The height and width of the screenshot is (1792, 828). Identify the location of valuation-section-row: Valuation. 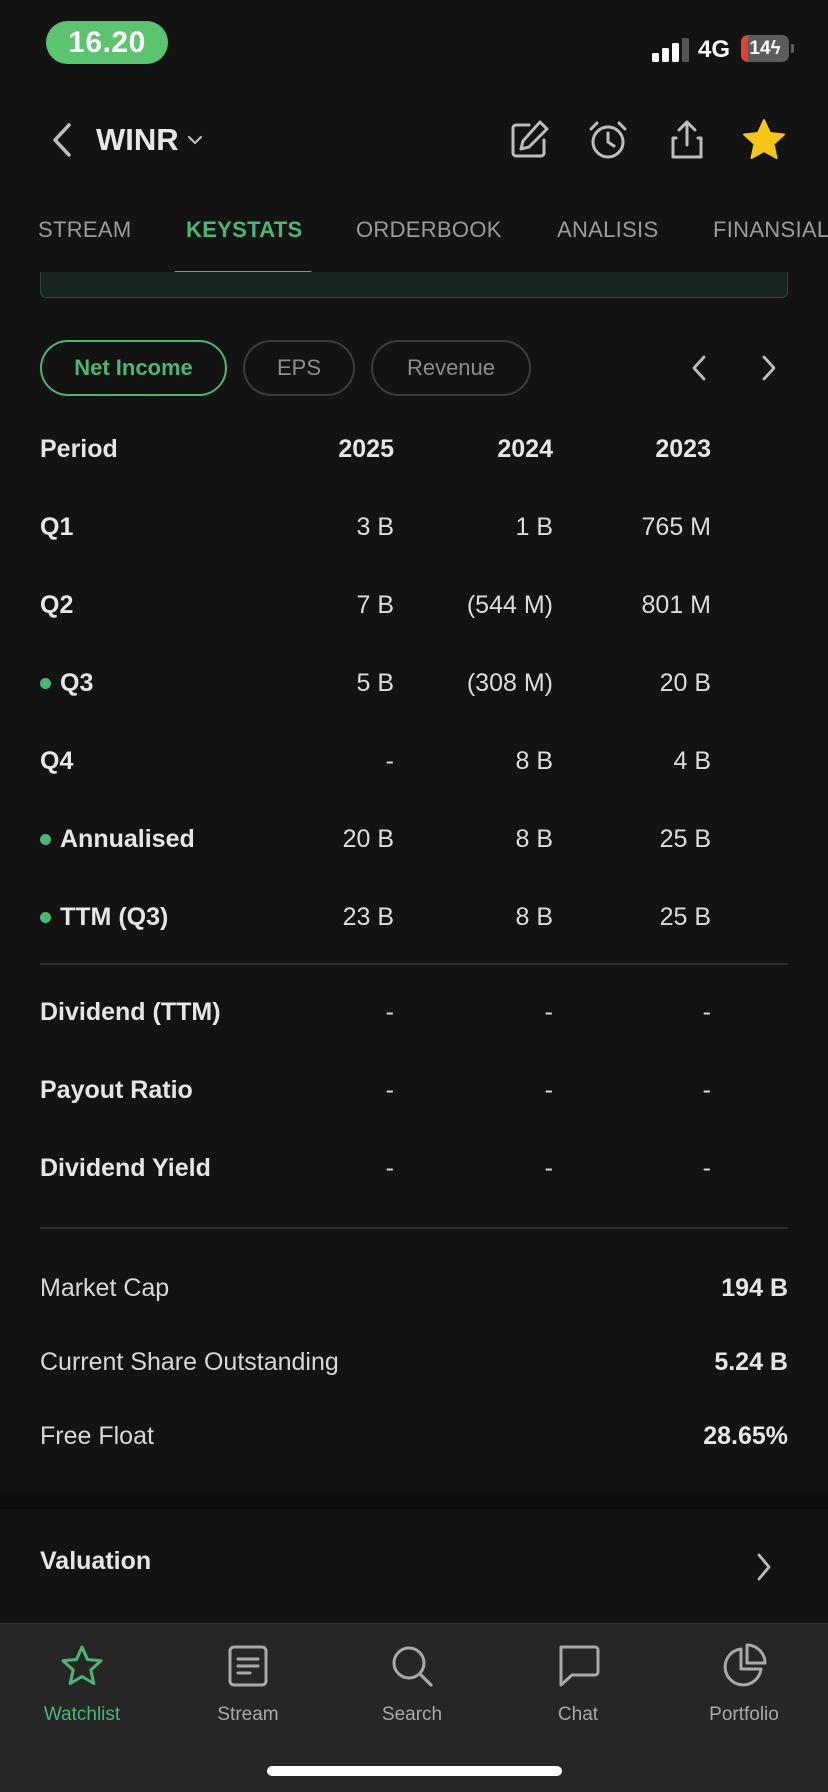
(414, 1566).